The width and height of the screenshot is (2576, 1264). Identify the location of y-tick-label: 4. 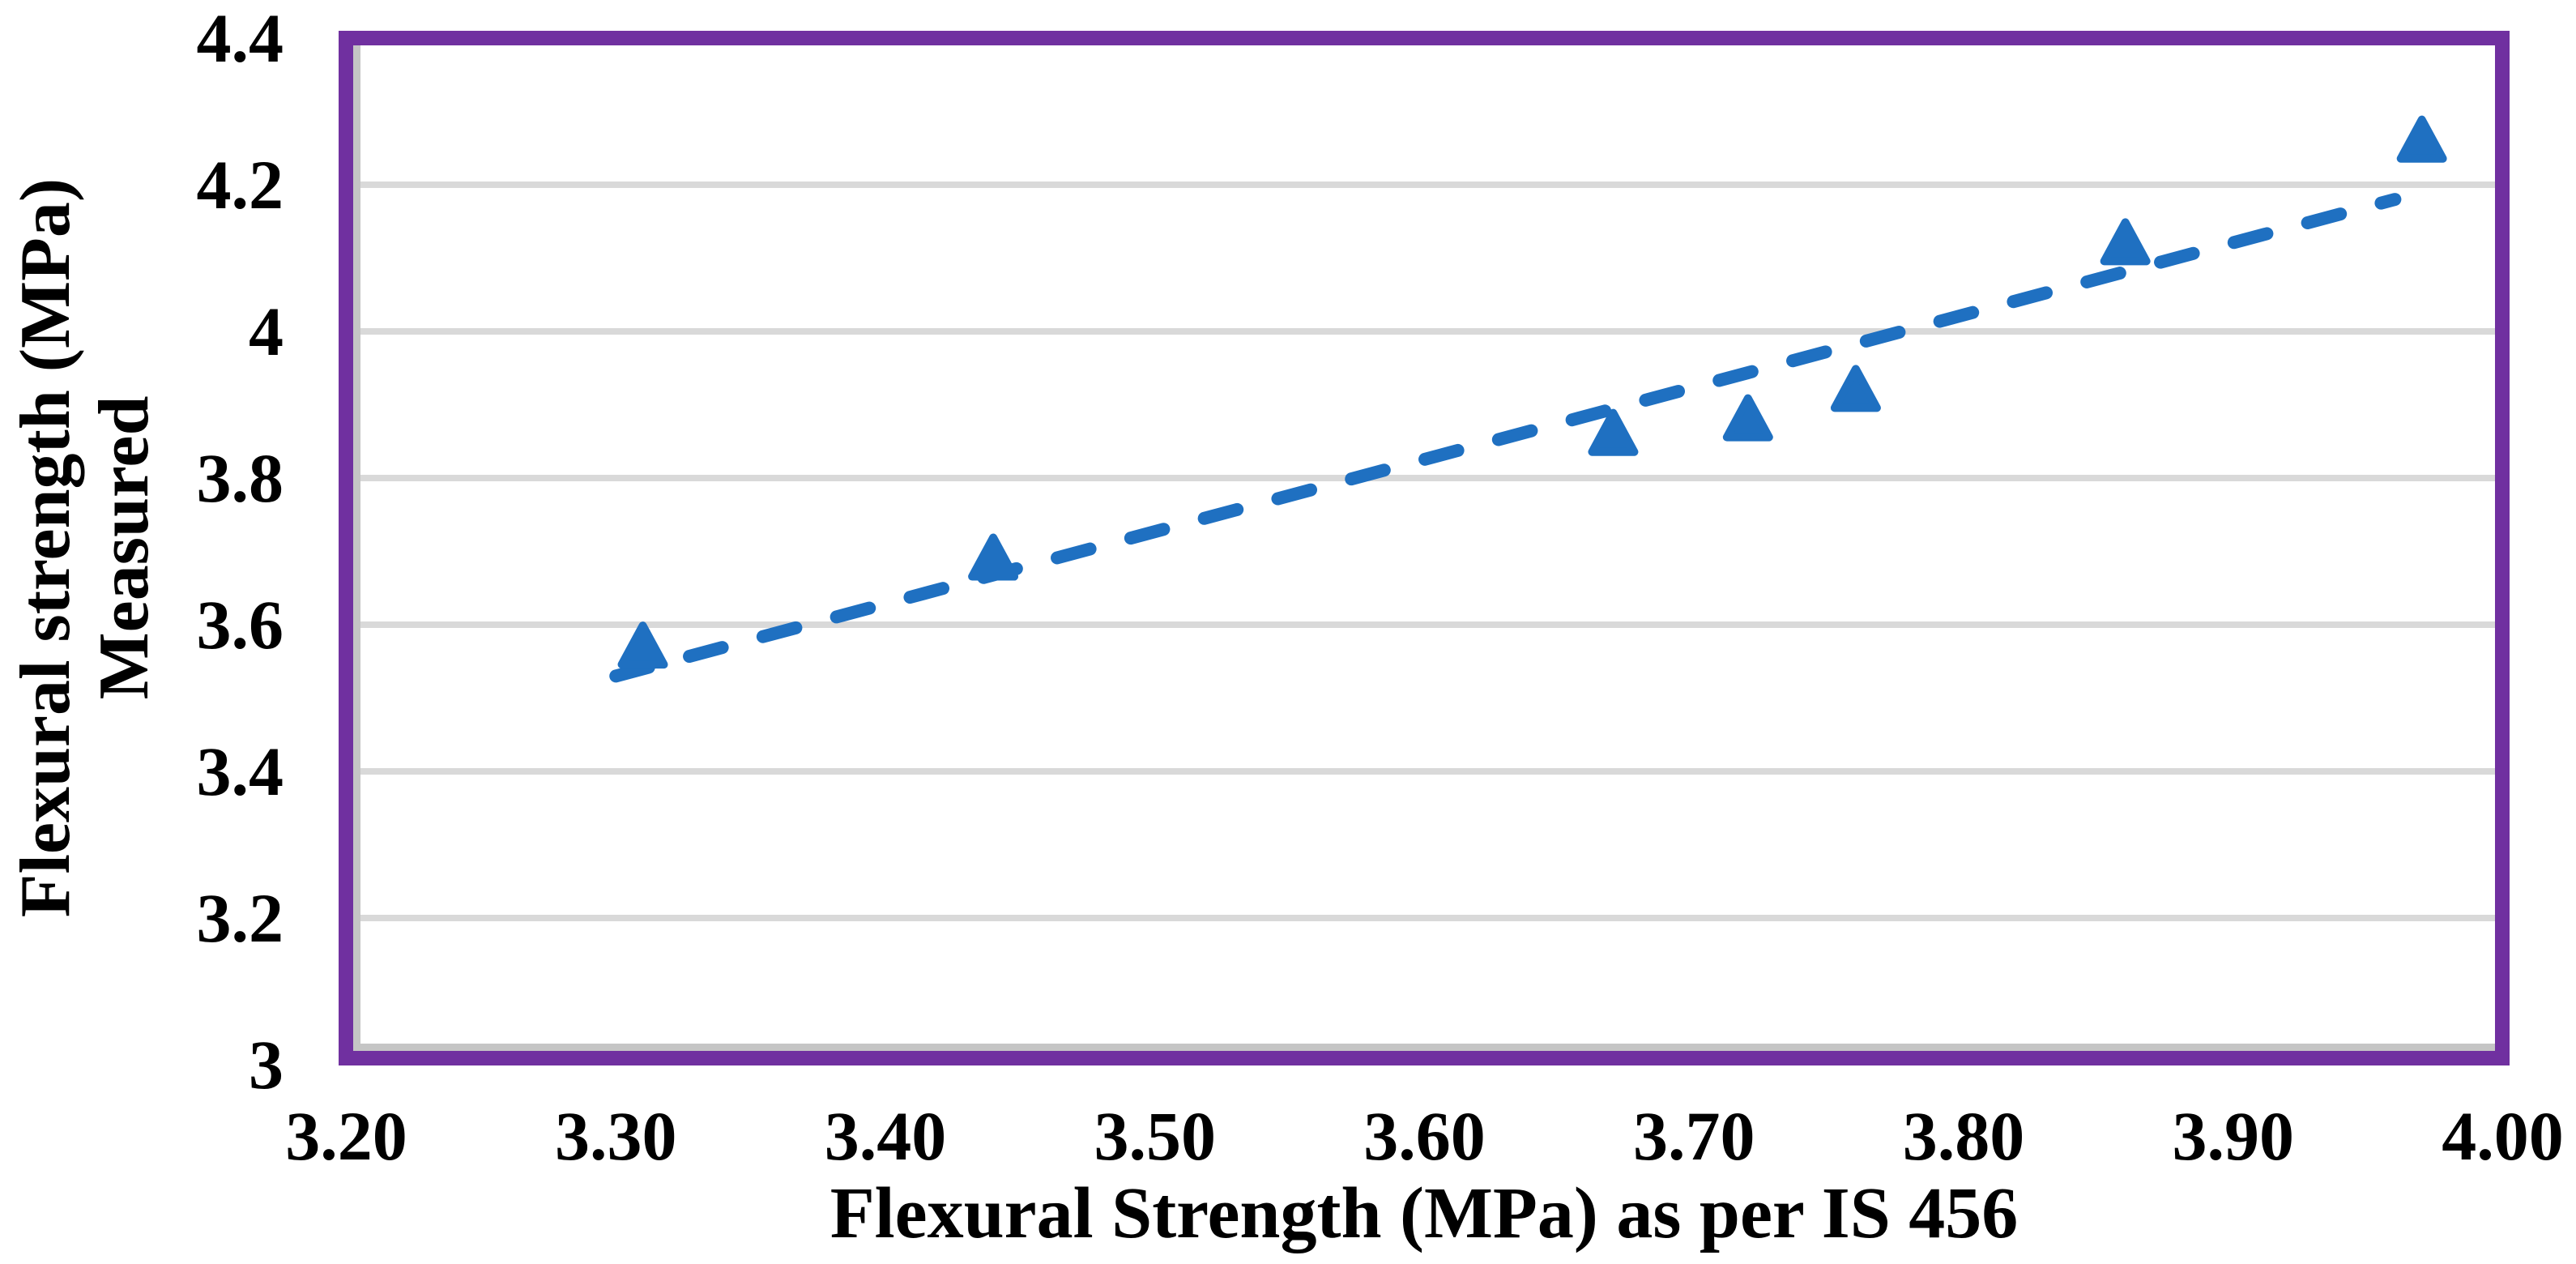
(266, 331).